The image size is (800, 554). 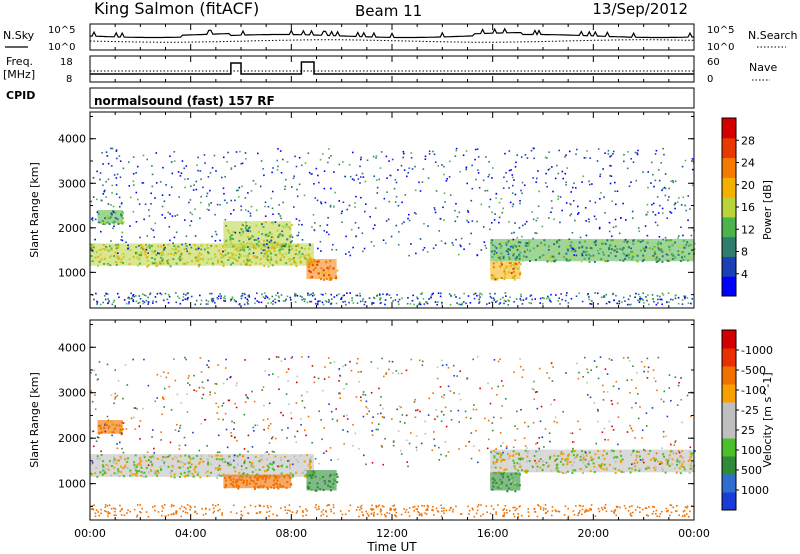 What do you see at coordinates (392, 98) in the screenshot?
I see `cpid-panel-frame` at bounding box center [392, 98].